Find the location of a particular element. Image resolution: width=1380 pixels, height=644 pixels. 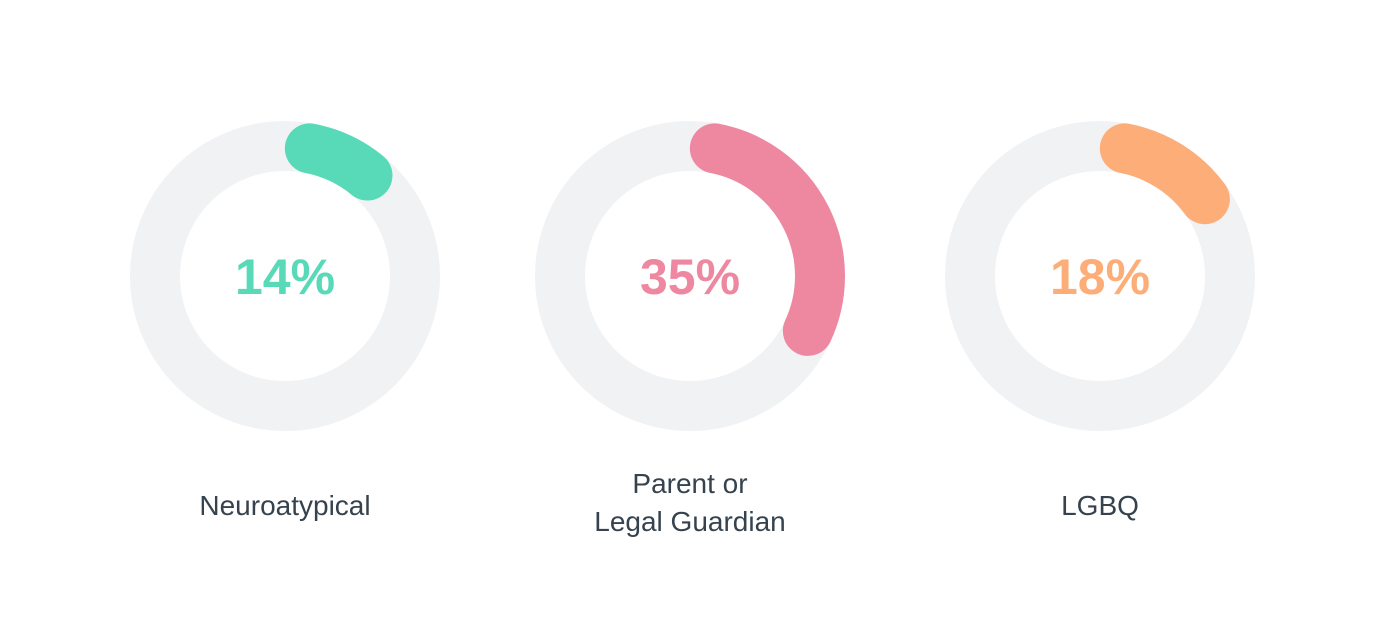

donut-percentage-label: 14% is located at coordinates (285, 277).